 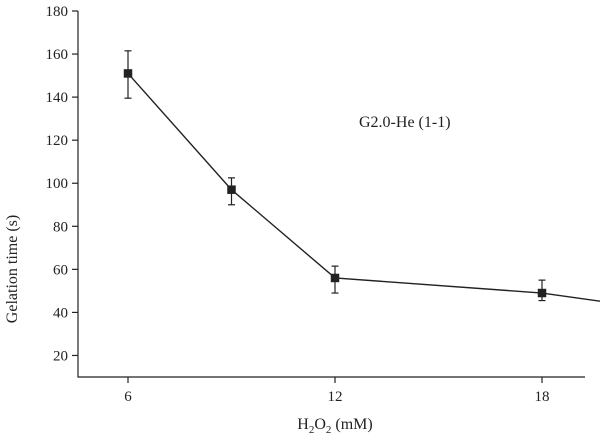 What do you see at coordinates (60, 227) in the screenshot?
I see `y-tick-label: 80` at bounding box center [60, 227].